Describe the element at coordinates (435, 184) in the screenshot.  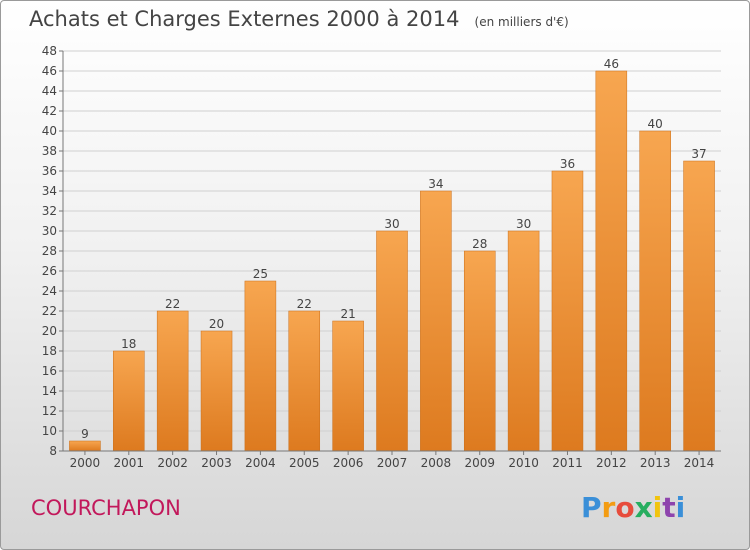
I see `bar-value-label: 34` at that location.